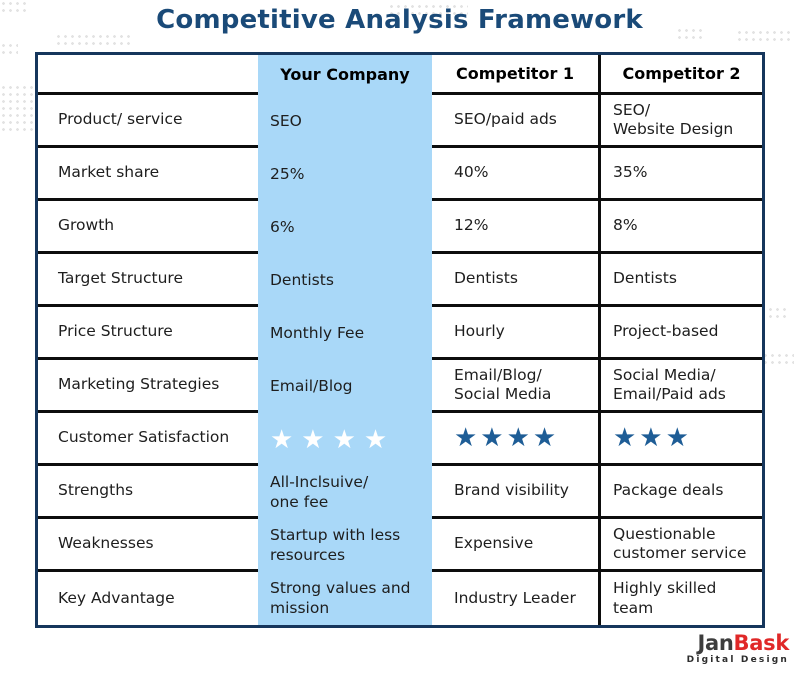 This screenshot has width=799, height=673. I want to click on cell-competitor-1: Brand visibility, so click(515, 492).